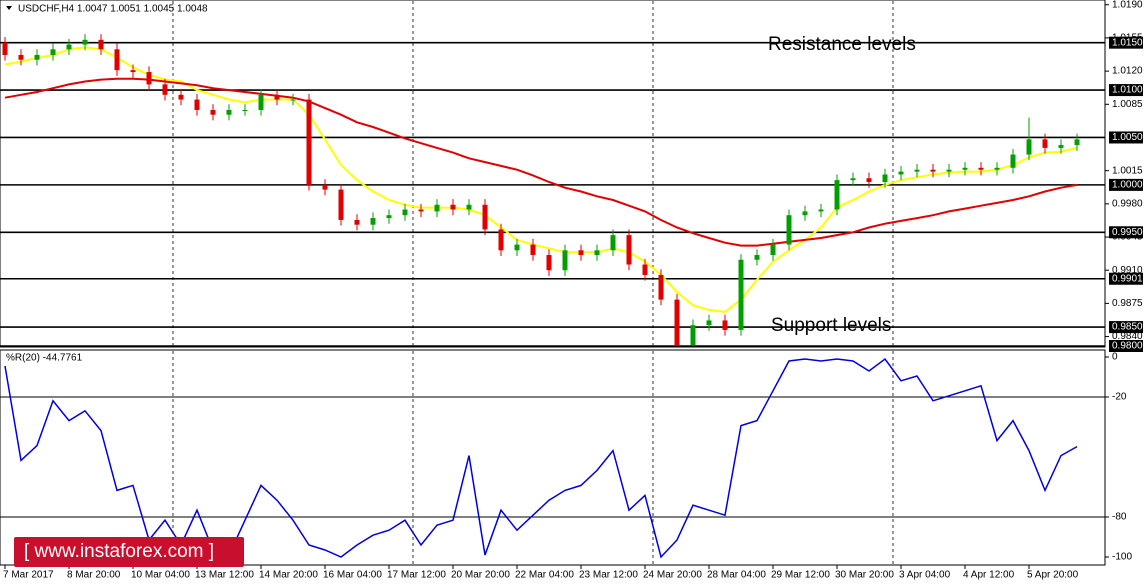 The width and height of the screenshot is (1147, 585). Describe the element at coordinates (831, 325) in the screenshot. I see `annotation: Support levels` at that location.